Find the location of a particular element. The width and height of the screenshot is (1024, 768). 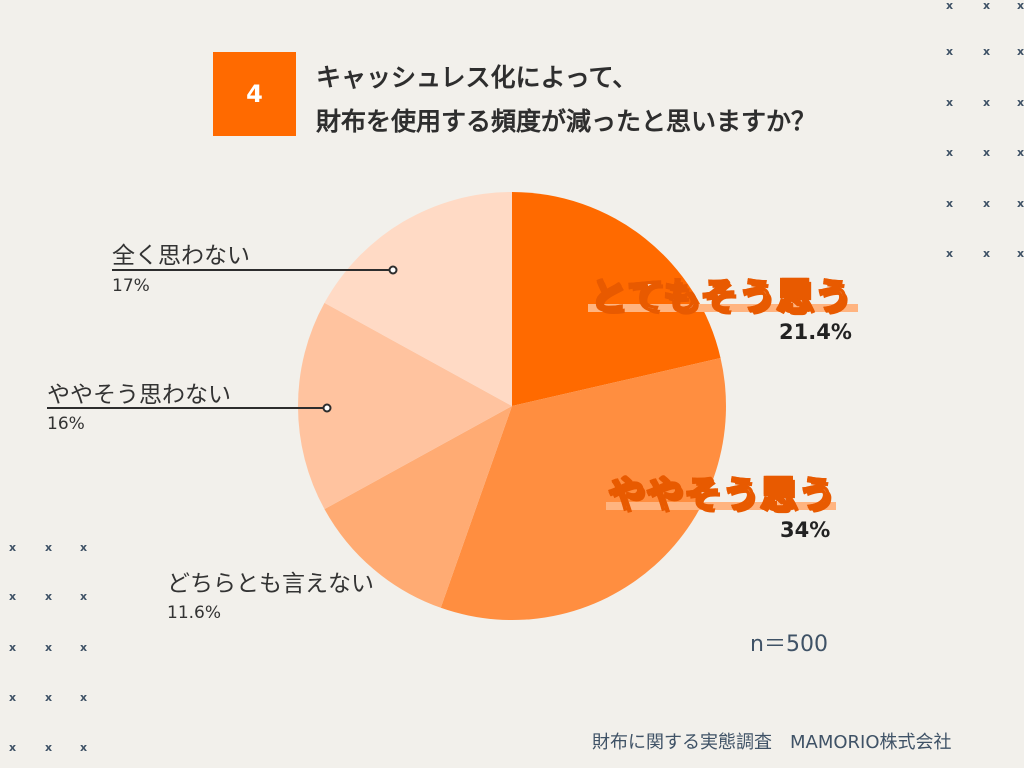

decor-x-bottom-2-2: x is located at coordinates (84, 647).